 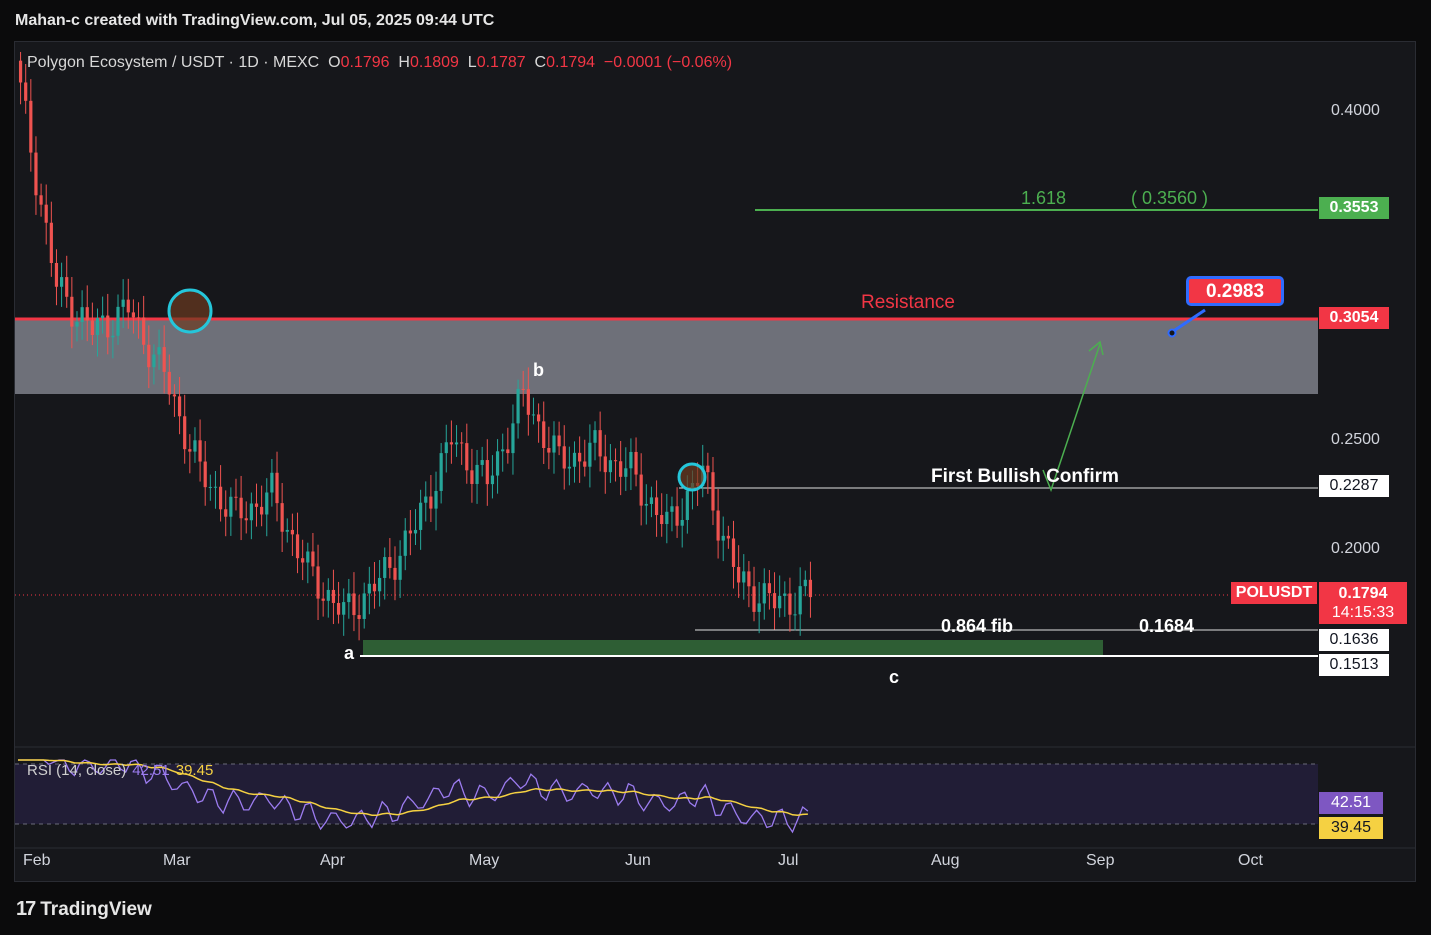 I want to click on time-tick-aug: Aug, so click(x=945, y=860).